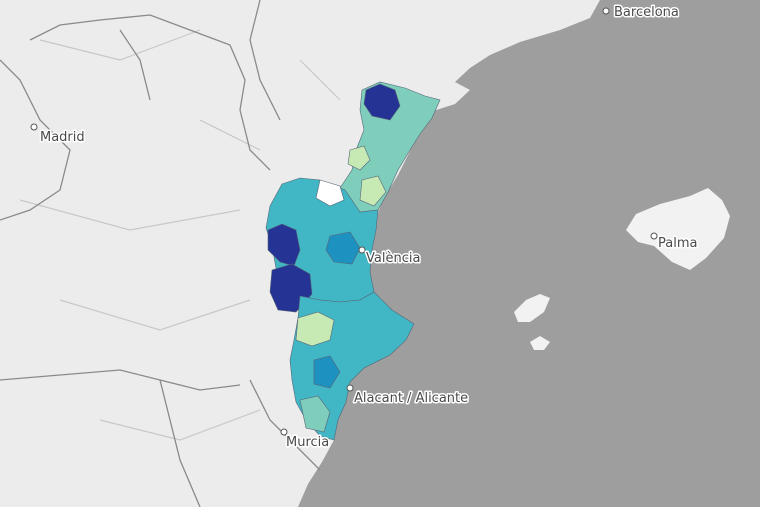 The height and width of the screenshot is (507, 760). Describe the element at coordinates (327, 372) in the screenshot. I see `region-south-mid` at that location.